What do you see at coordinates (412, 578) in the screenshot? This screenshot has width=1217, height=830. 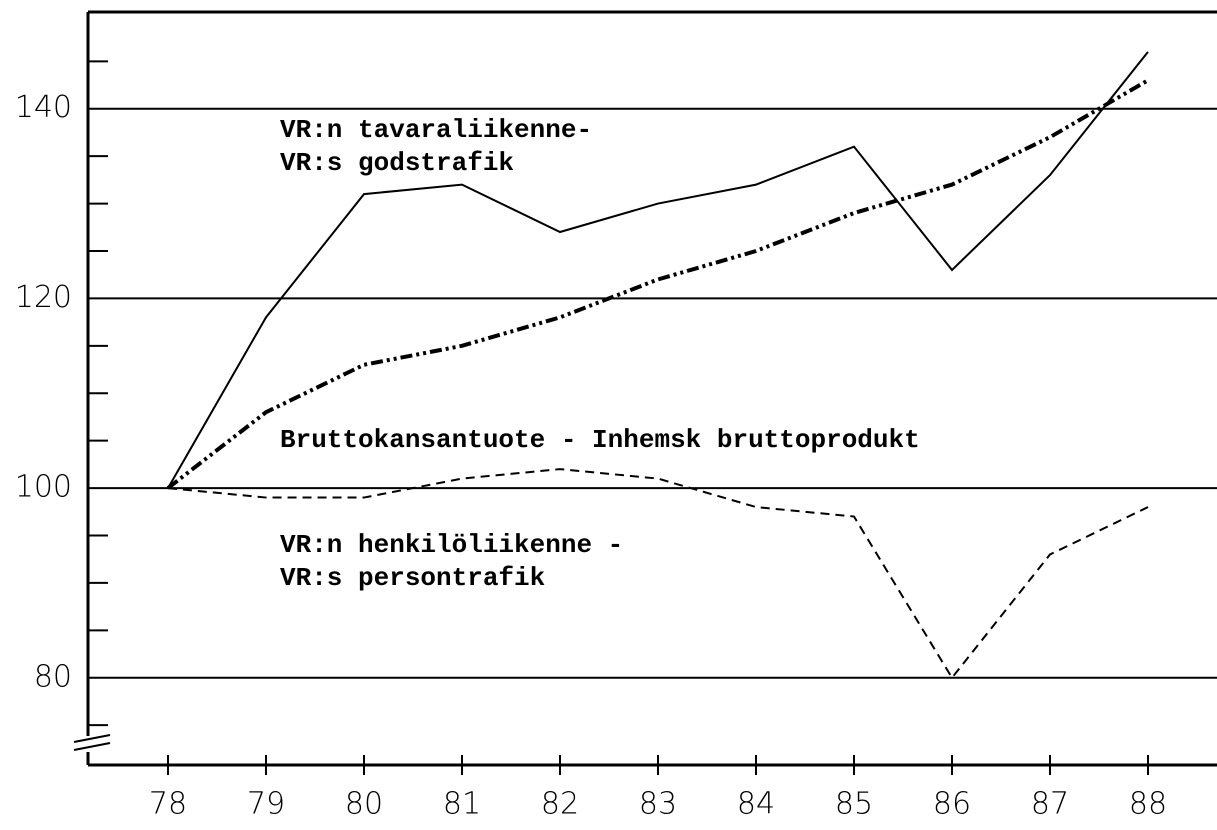 I see `series-label: VR:s persontrafik` at bounding box center [412, 578].